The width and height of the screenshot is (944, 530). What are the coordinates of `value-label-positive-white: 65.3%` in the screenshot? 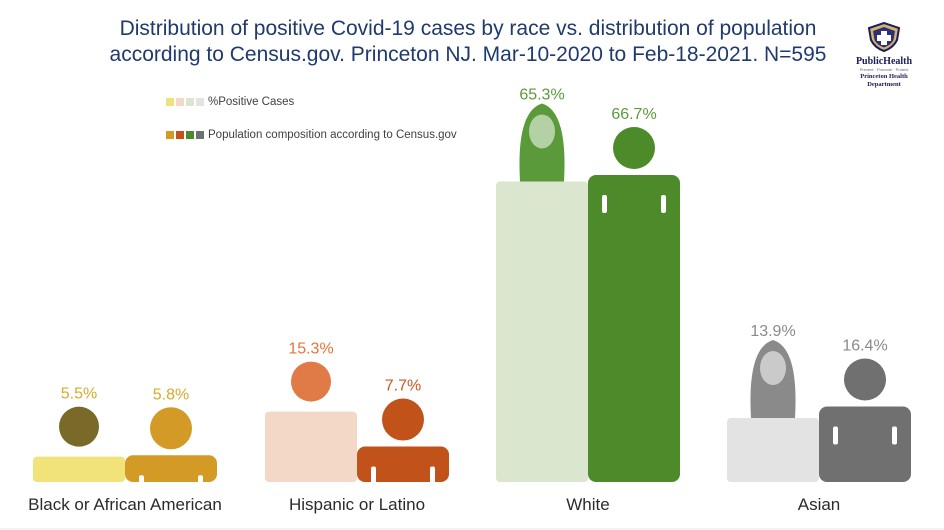 It's located at (541, 94).